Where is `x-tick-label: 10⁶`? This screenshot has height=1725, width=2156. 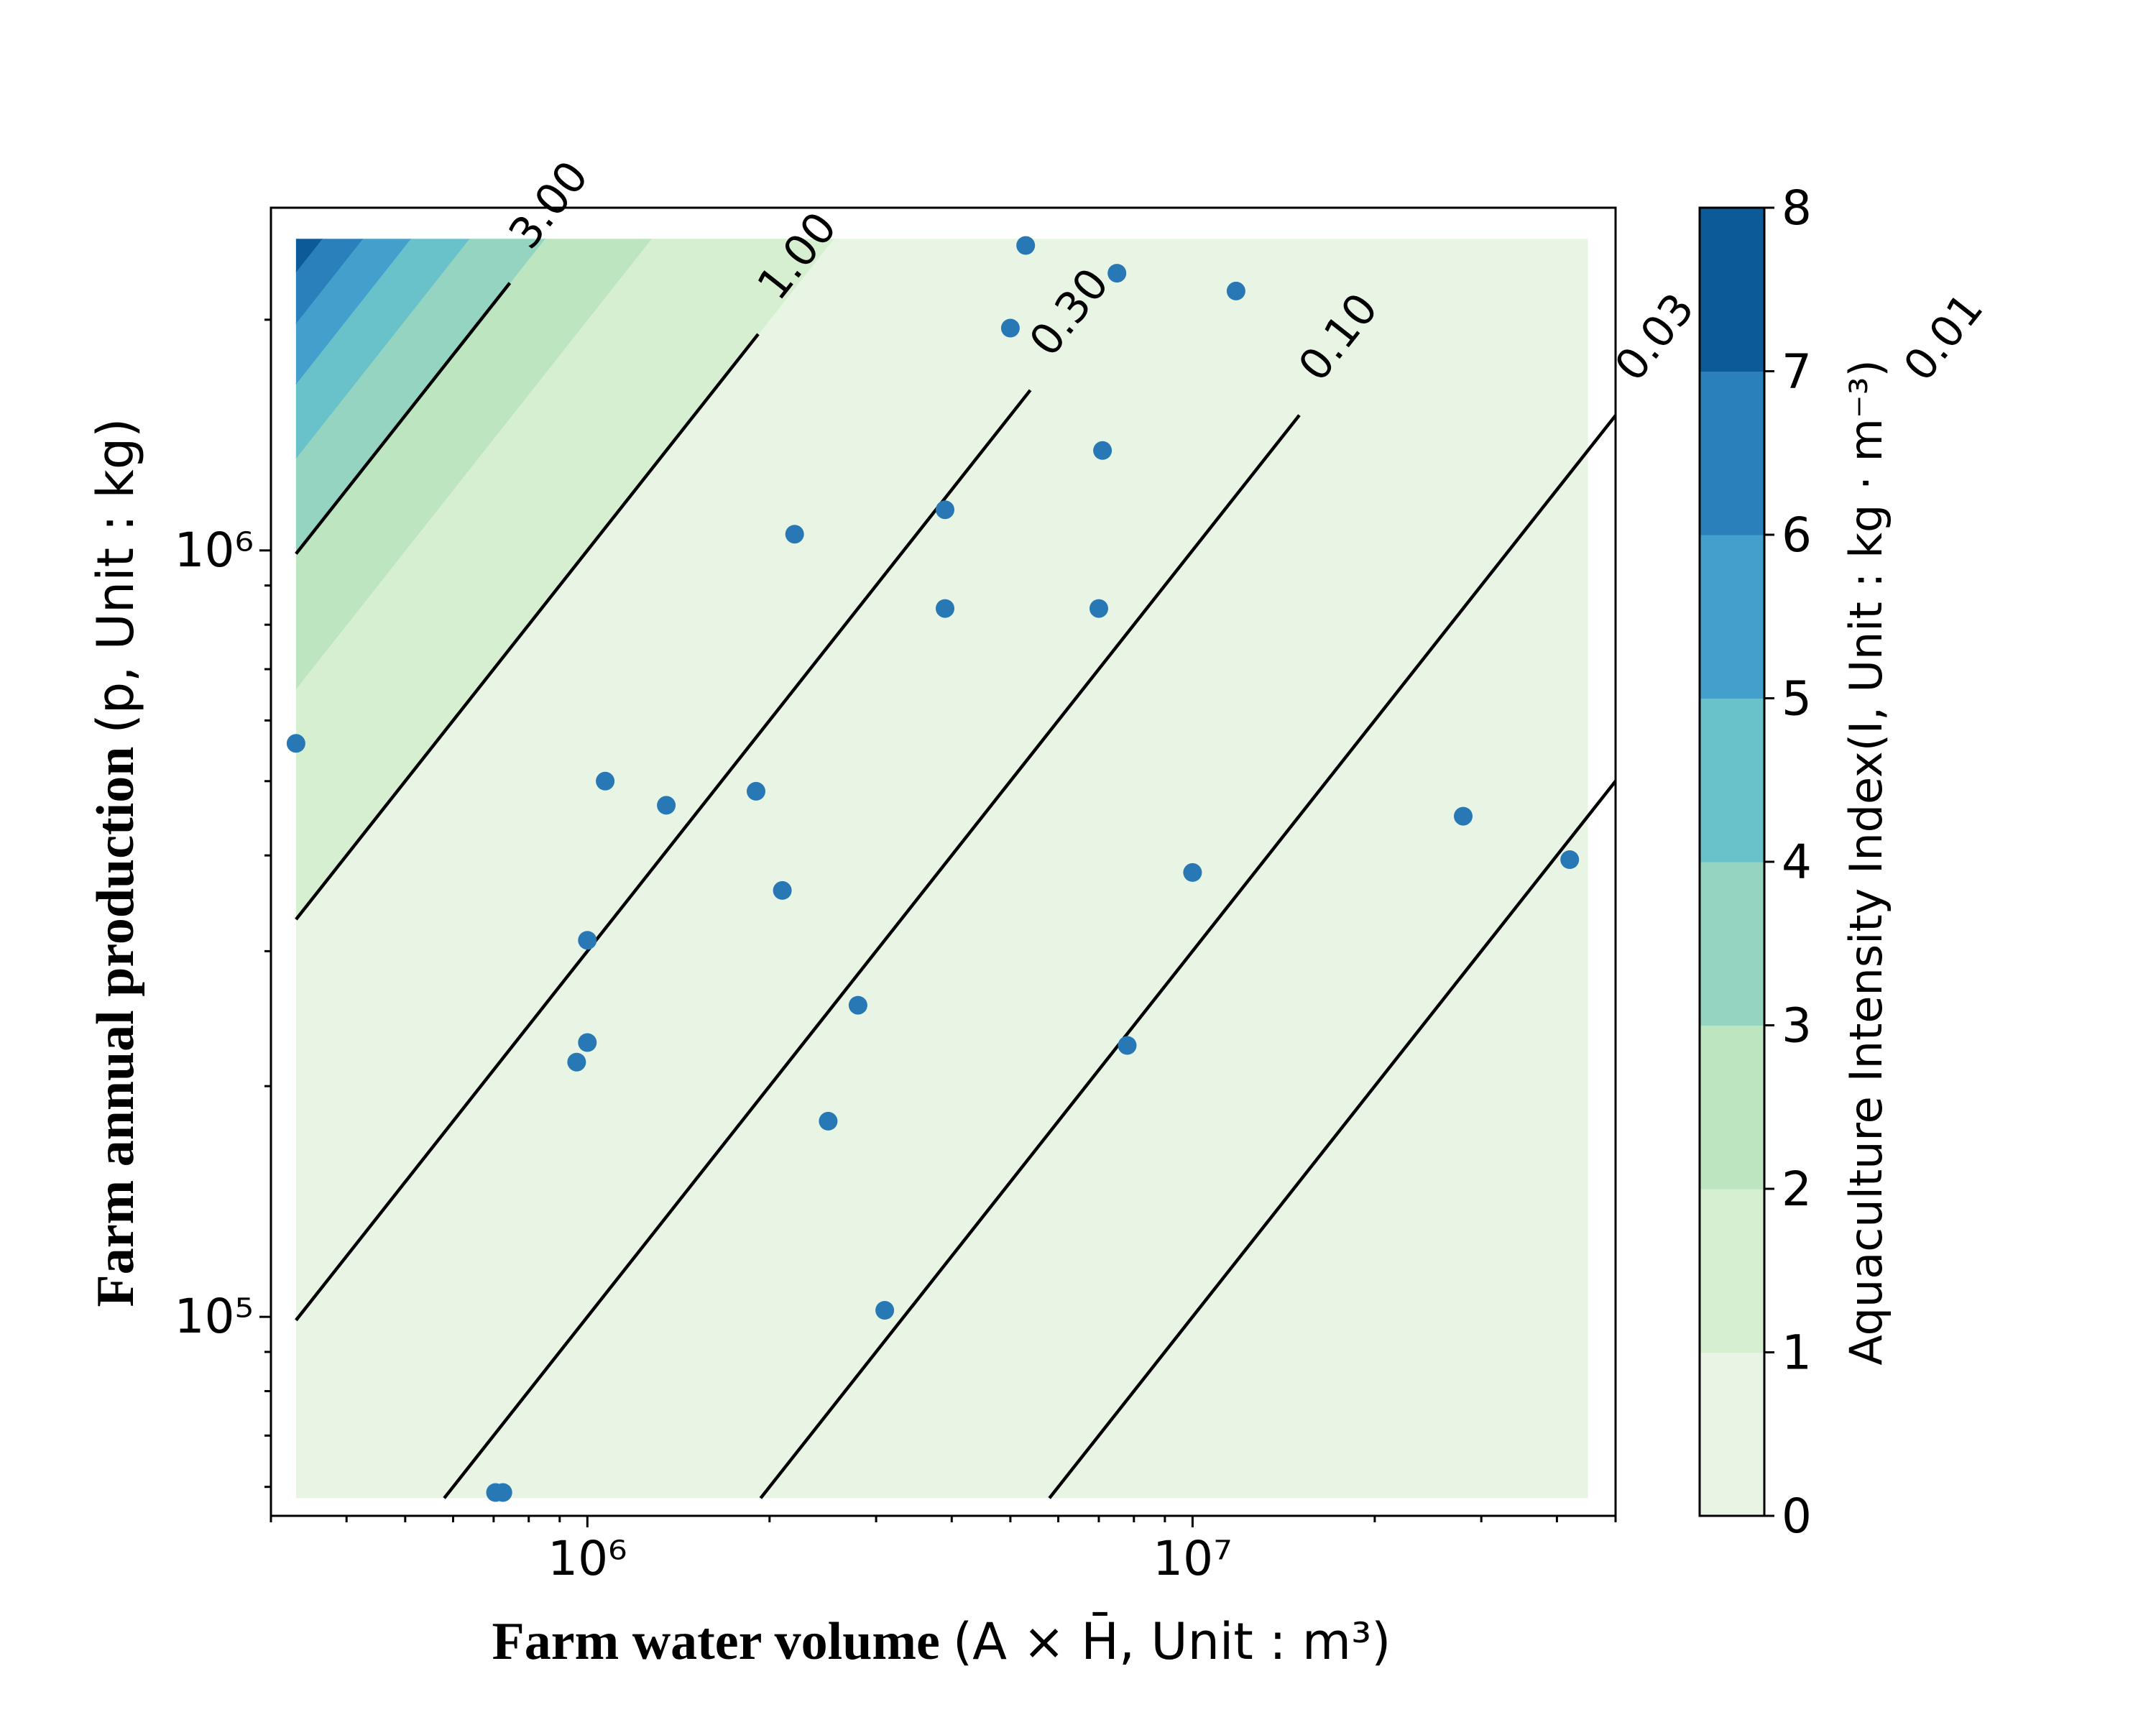 x-tick-label: 10⁶ is located at coordinates (587, 1558).